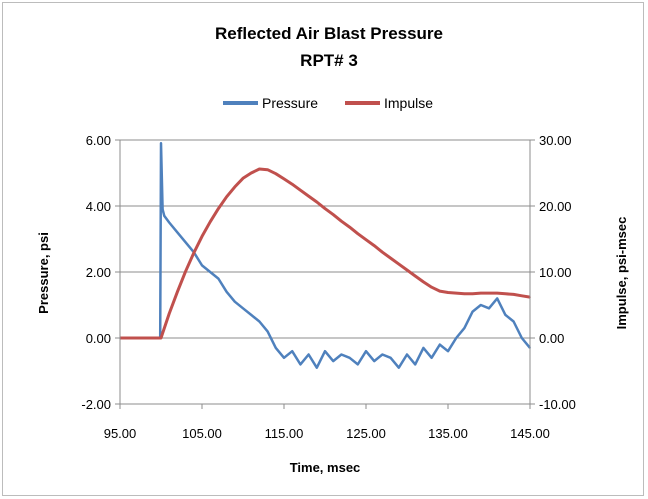 The height and width of the screenshot is (499, 648). I want to click on y-tick-label: 2.00, so click(98, 272).